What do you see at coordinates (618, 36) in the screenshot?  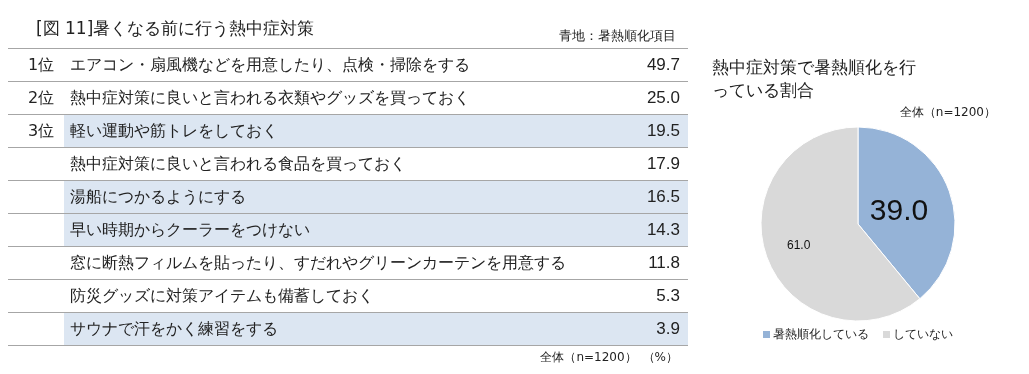 I see `text: 青地：暑熱順化項目` at bounding box center [618, 36].